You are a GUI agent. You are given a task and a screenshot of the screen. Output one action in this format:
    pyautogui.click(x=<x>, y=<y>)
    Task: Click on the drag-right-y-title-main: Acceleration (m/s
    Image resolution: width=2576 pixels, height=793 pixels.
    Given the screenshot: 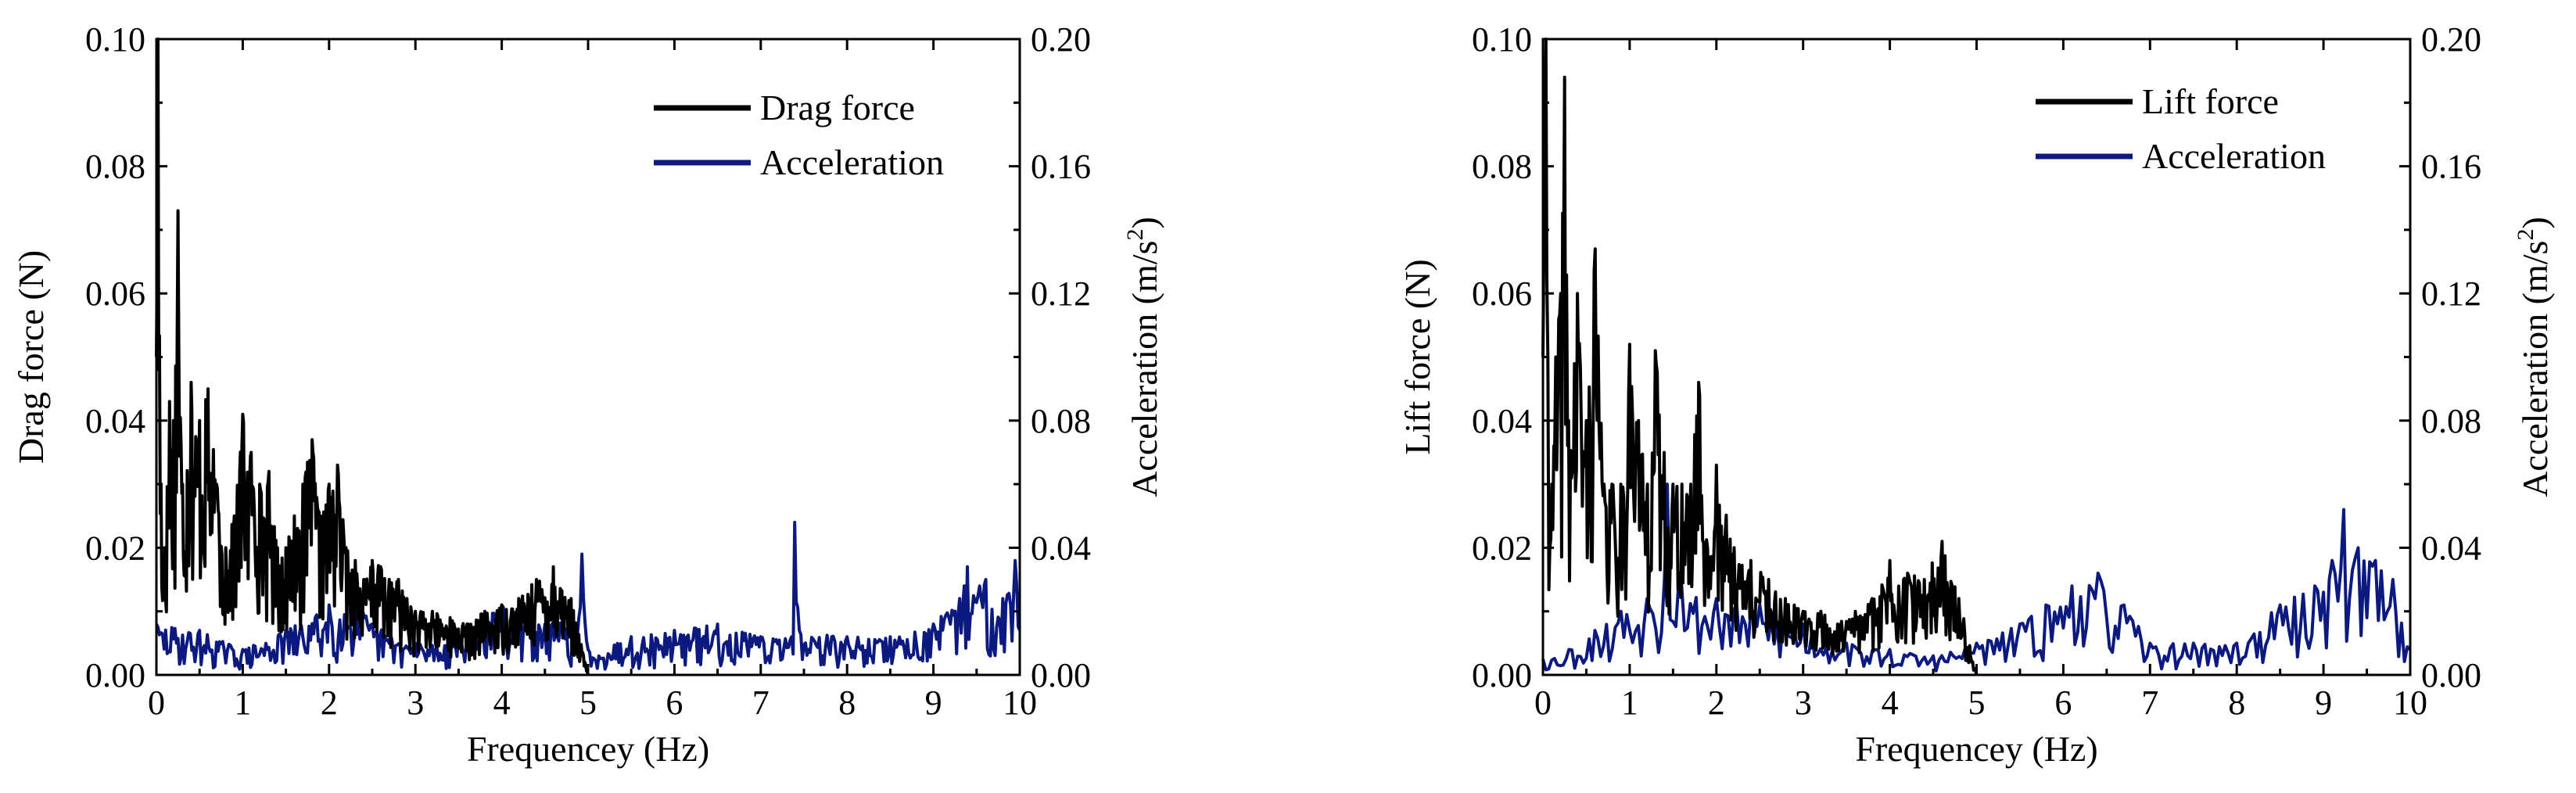 What is the action you would take?
    pyautogui.click(x=1144, y=369)
    